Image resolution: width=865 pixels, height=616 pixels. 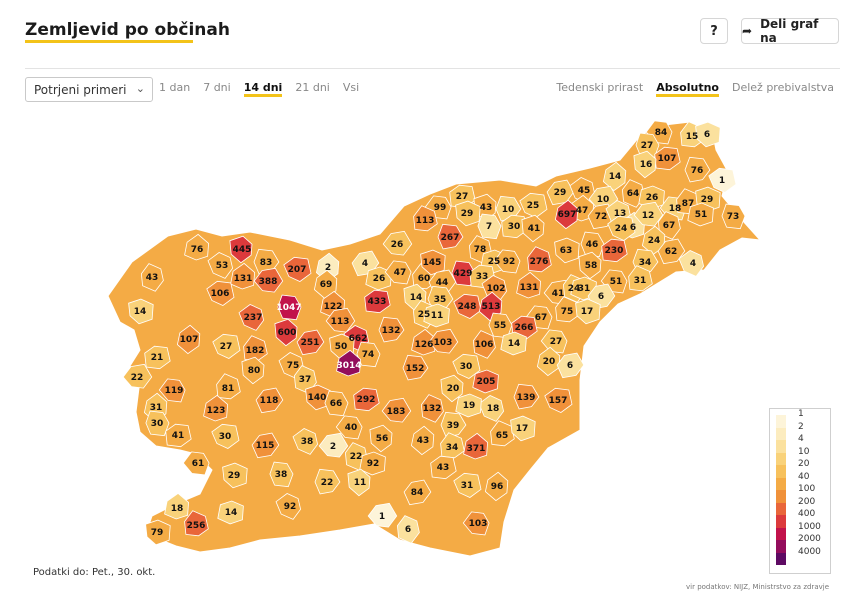 What do you see at coordinates (175, 87) in the screenshot?
I see `time-tab-0: 1 dan` at bounding box center [175, 87].